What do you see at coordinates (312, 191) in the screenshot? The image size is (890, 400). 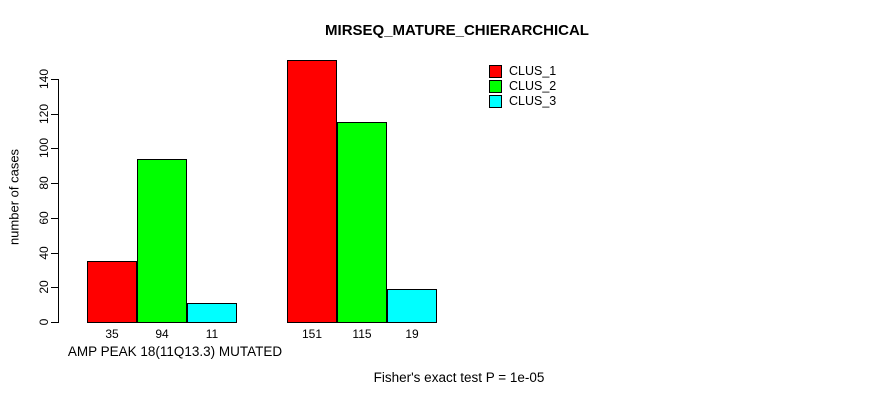 I see `bar-clus_1-group2` at bounding box center [312, 191].